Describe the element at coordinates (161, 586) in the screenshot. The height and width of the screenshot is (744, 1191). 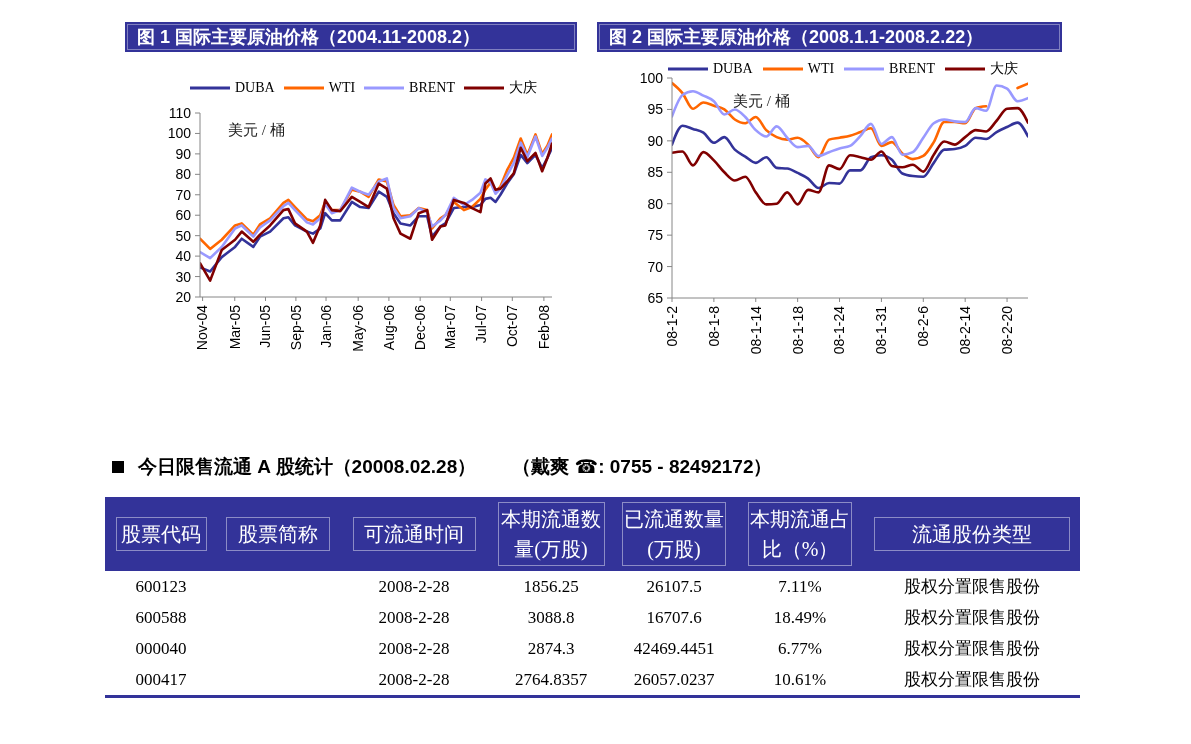
I see `text: 600123` at that location.